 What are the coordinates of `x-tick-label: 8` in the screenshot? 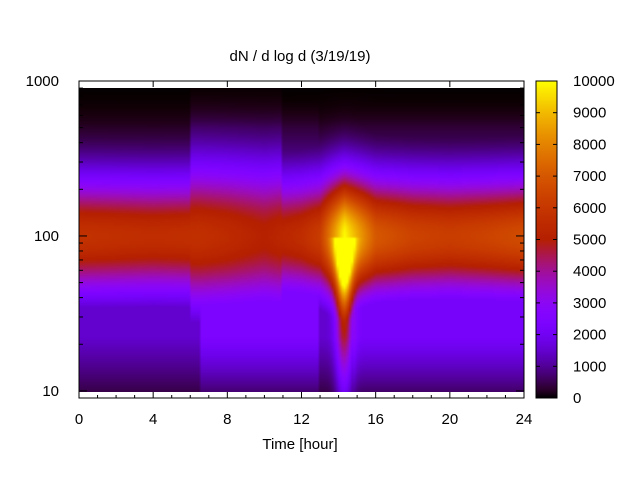 It's located at (227, 419).